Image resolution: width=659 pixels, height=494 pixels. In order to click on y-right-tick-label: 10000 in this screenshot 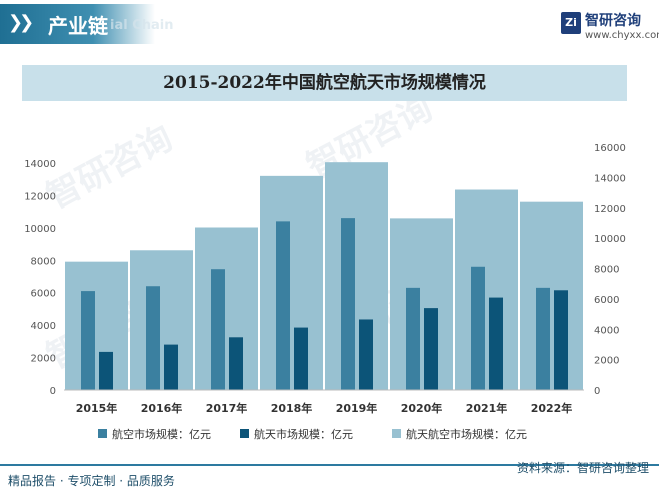, I will do `click(610, 239)`.